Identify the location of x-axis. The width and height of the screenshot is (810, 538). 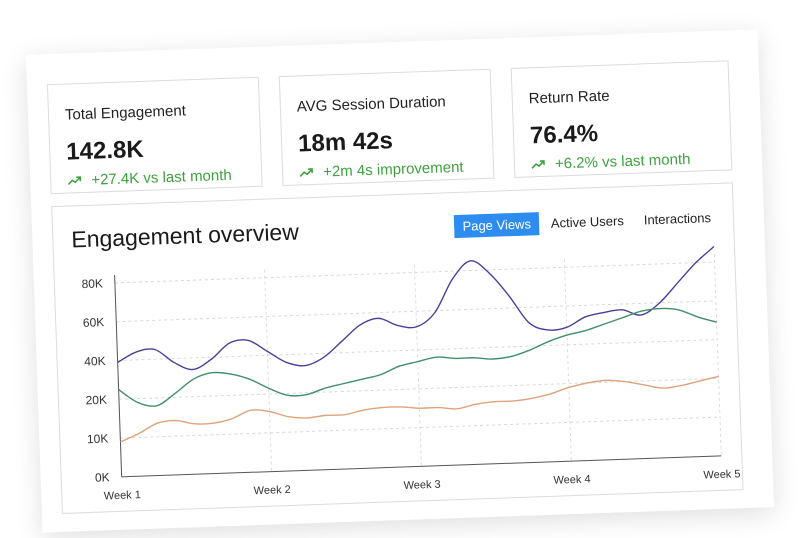
(421, 466).